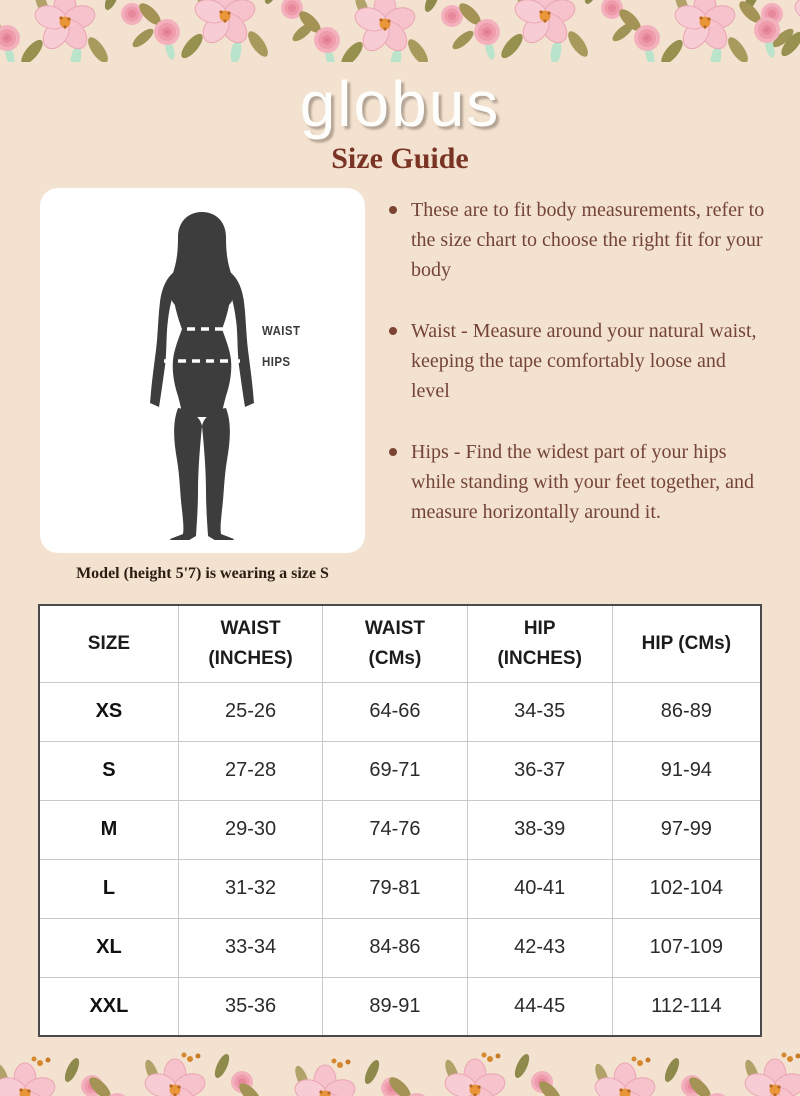 The width and height of the screenshot is (800, 1096). Describe the element at coordinates (395, 829) in the screenshot. I see `waist-cms-value: 74-76` at that location.